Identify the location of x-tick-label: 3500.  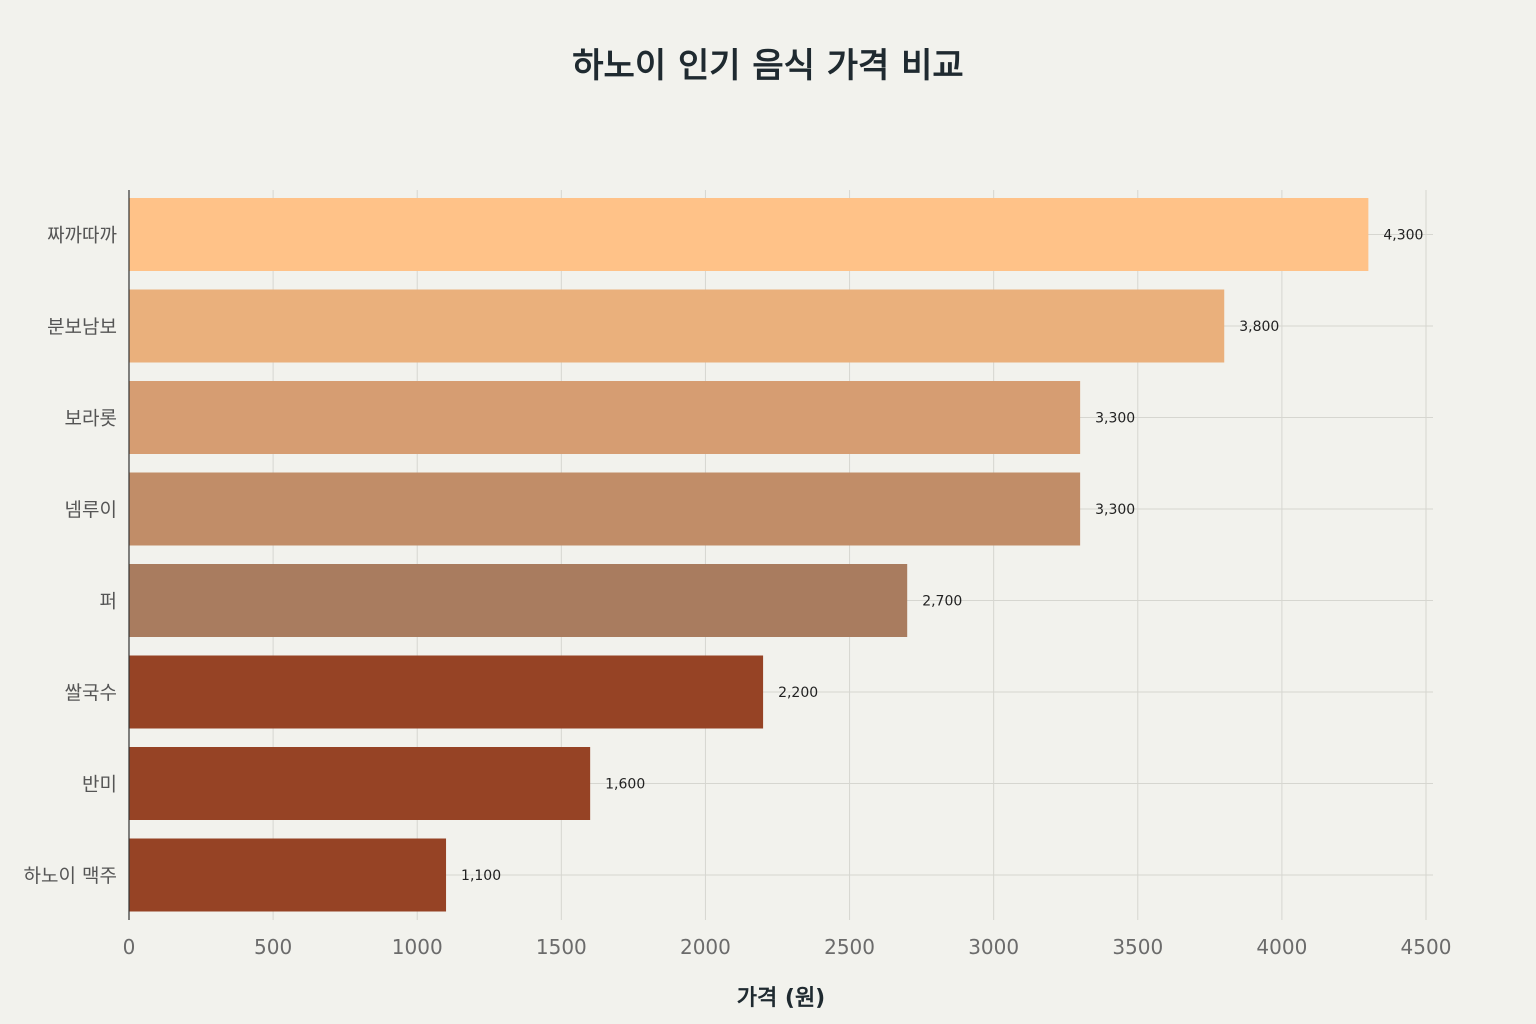
(1137, 947).